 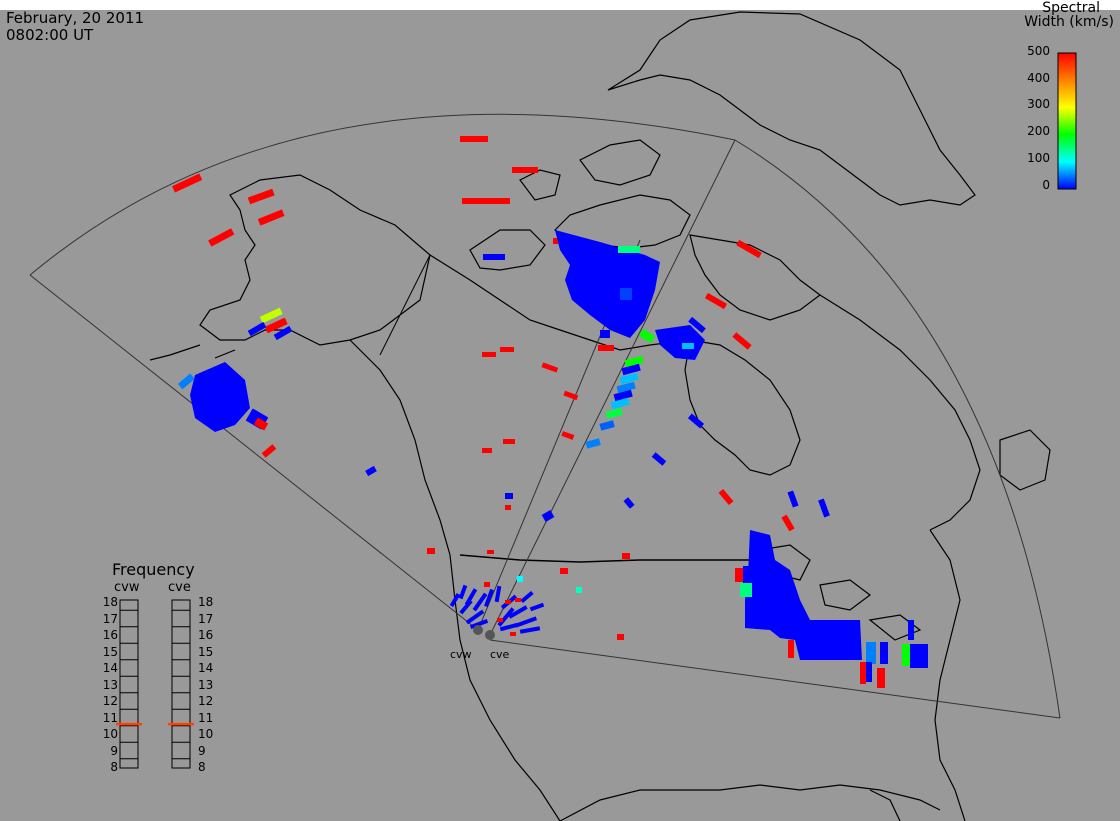 I want to click on frequency-tick-left: 11, so click(x=110, y=717).